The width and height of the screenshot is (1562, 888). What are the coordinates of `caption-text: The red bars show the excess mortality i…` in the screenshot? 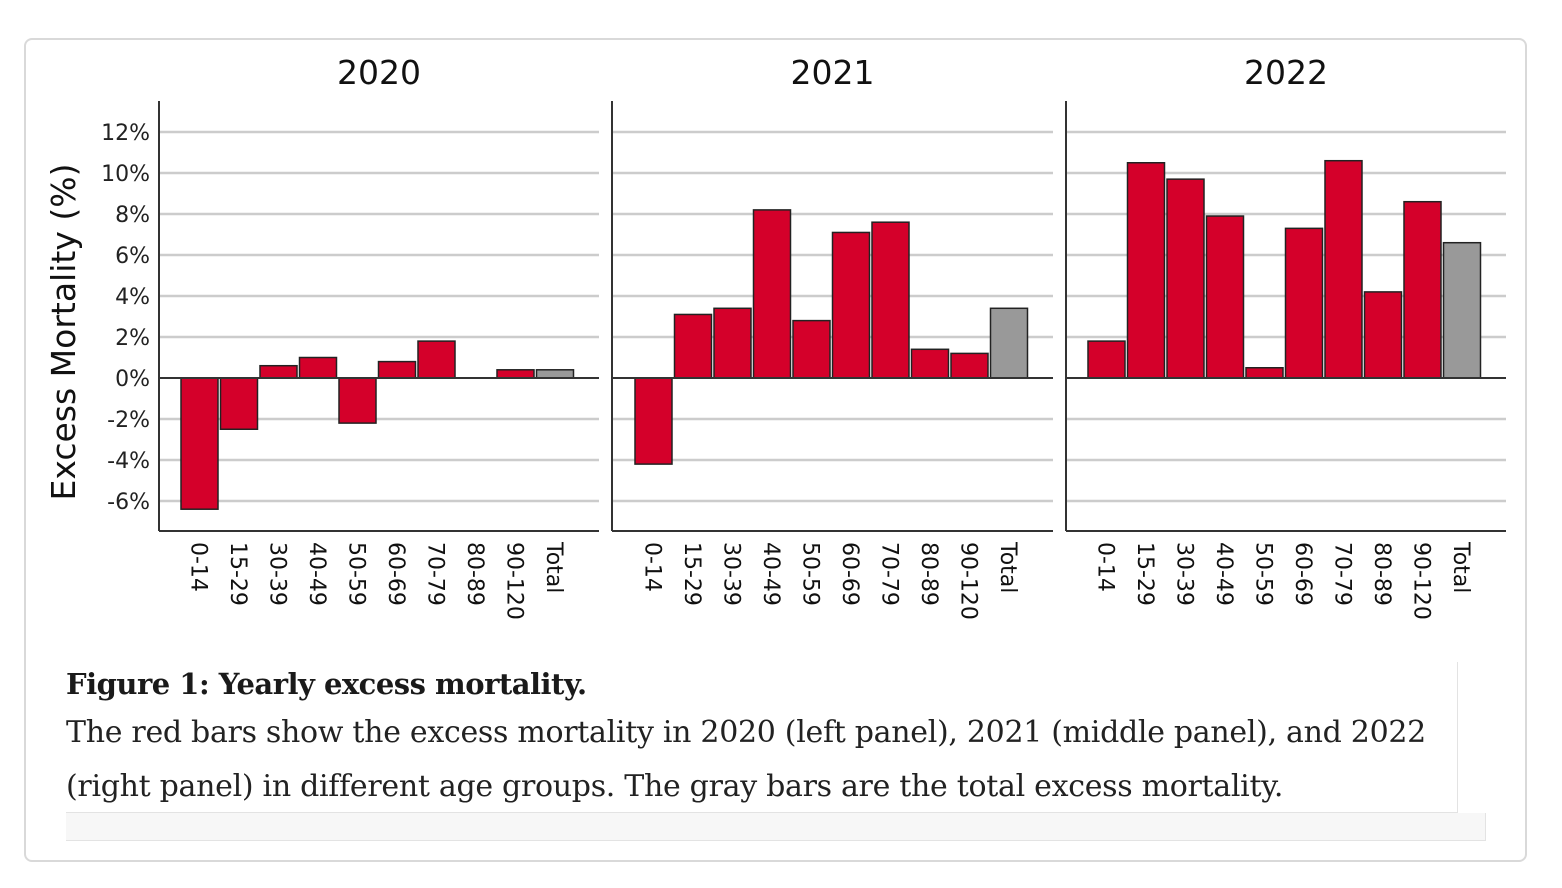 It's located at (746, 759).